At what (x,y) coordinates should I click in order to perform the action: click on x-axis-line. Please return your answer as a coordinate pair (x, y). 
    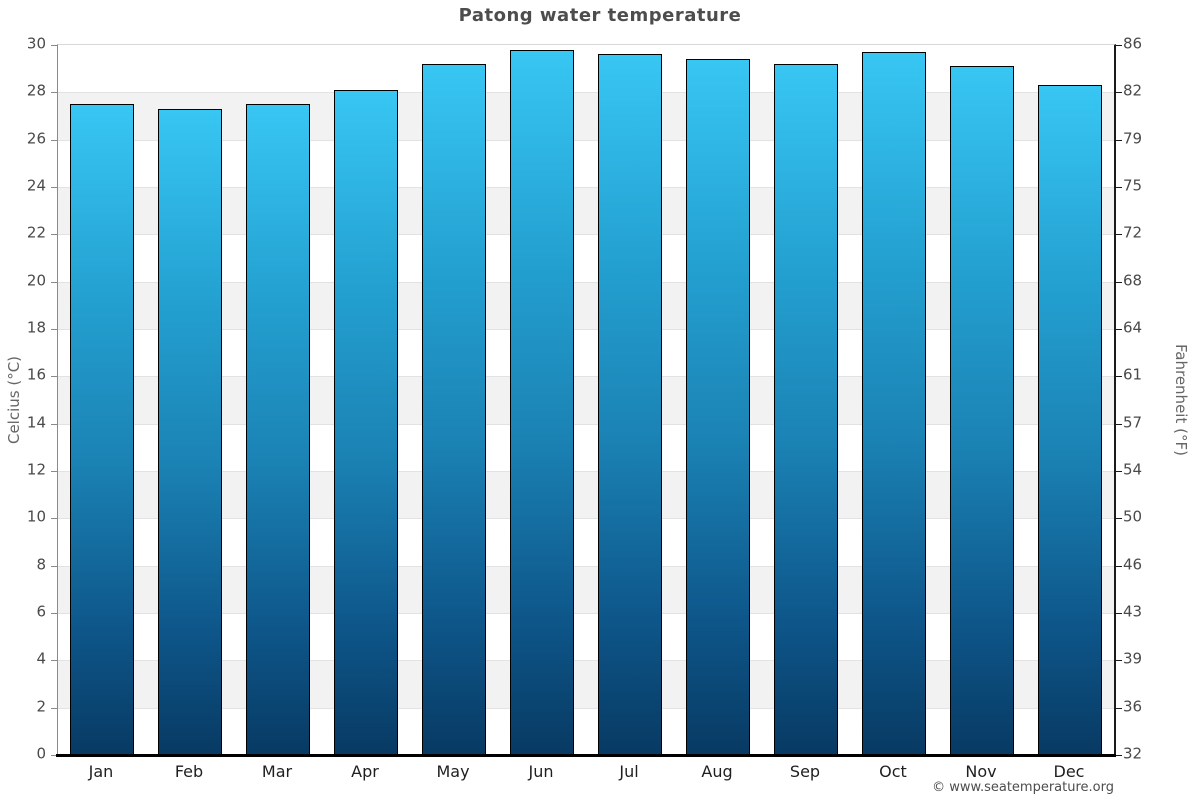
    Looking at the image, I should click on (586, 755).